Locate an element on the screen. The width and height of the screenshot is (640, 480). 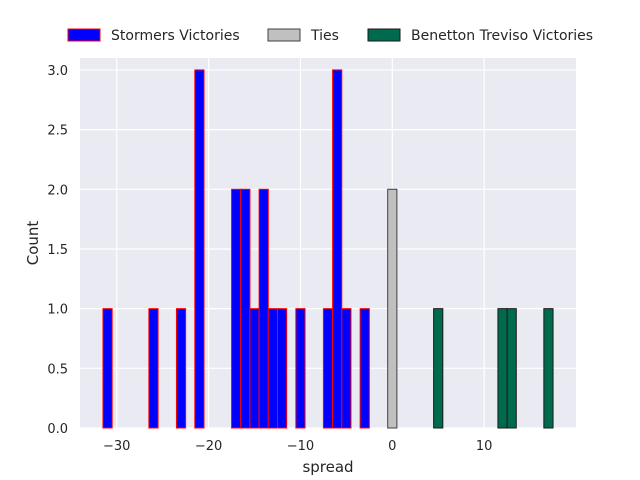
x-tick-label: −30 is located at coordinates (116, 446).